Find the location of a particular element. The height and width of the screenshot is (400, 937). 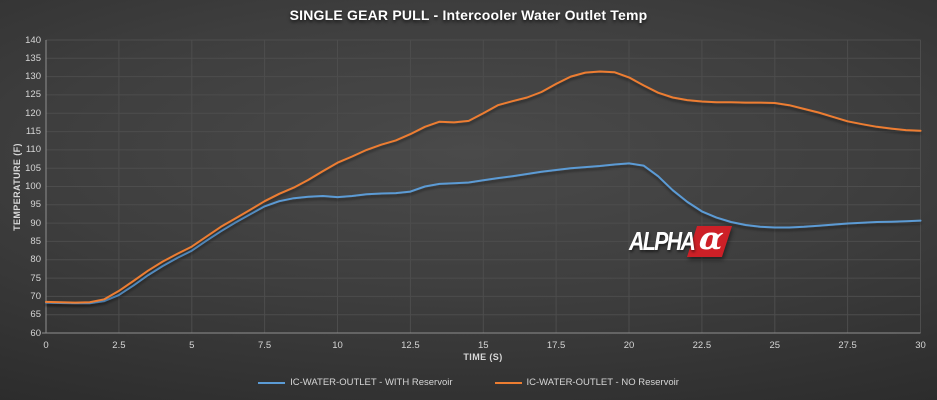

x-tick-label: 0 is located at coordinates (46, 345).